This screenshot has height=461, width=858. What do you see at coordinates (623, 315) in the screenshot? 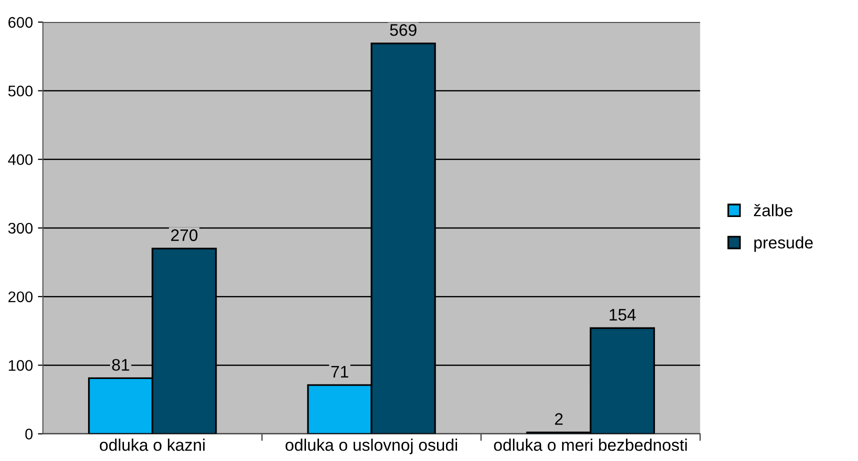
I see `data-label: 154` at bounding box center [623, 315].